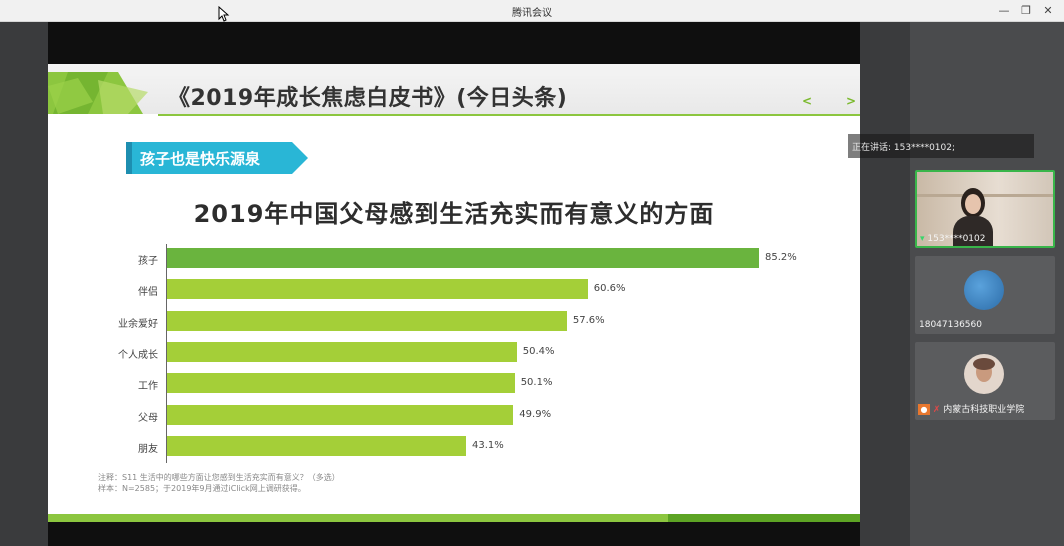  Describe the element at coordinates (368, 98) in the screenshot. I see `slide-title: 《2019年成长焦虑白皮书》(今日头条)` at that location.